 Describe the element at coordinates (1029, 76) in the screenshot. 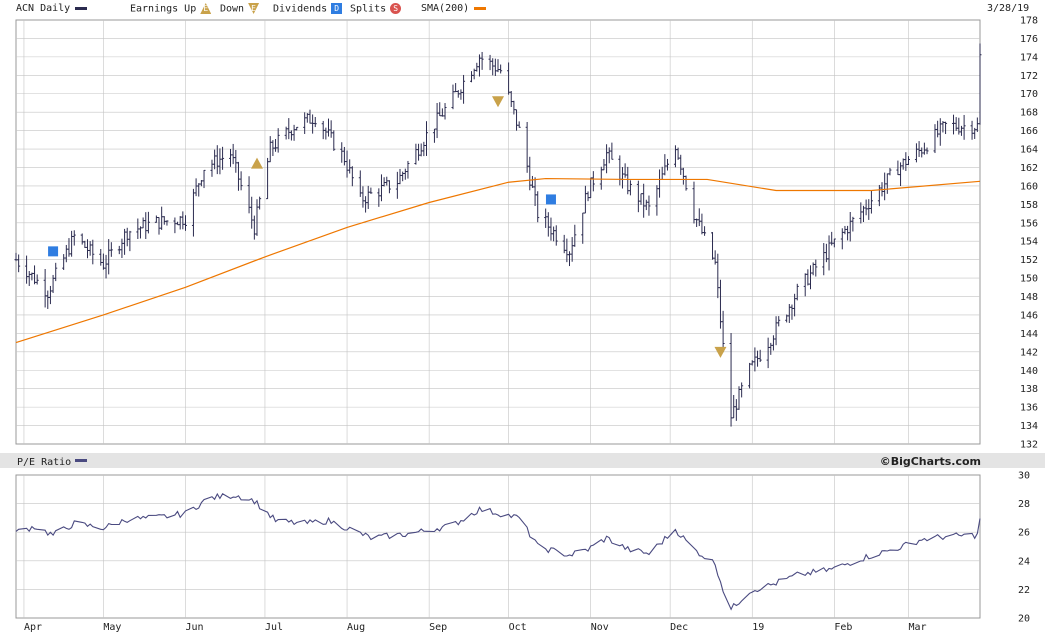

I see `price-tick-label: 172` at that location.